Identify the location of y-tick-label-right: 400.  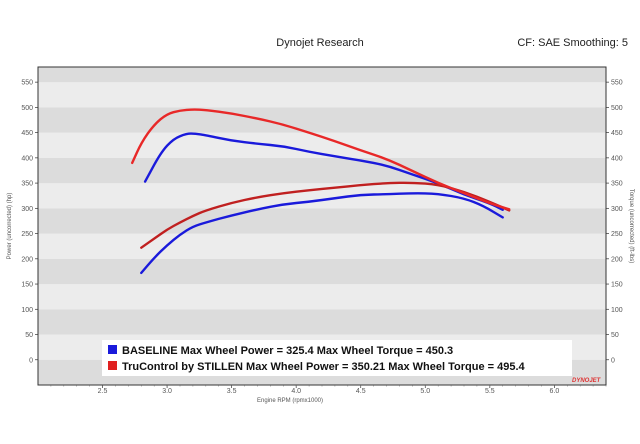
(617, 158).